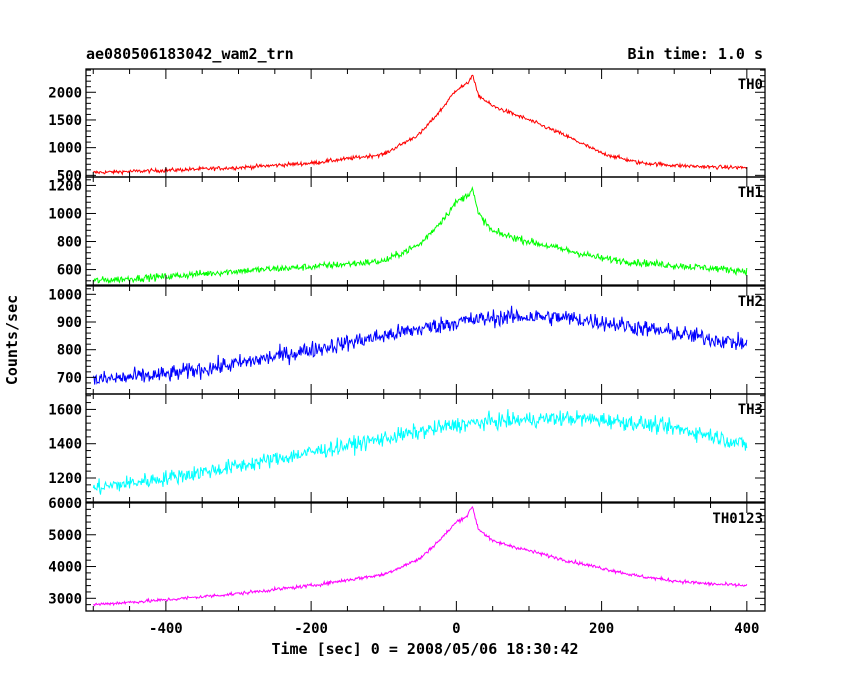  I want to click on x-axis-label: Time [sec] 0 = 2008/05/06 18:30:42, so click(424, 649).